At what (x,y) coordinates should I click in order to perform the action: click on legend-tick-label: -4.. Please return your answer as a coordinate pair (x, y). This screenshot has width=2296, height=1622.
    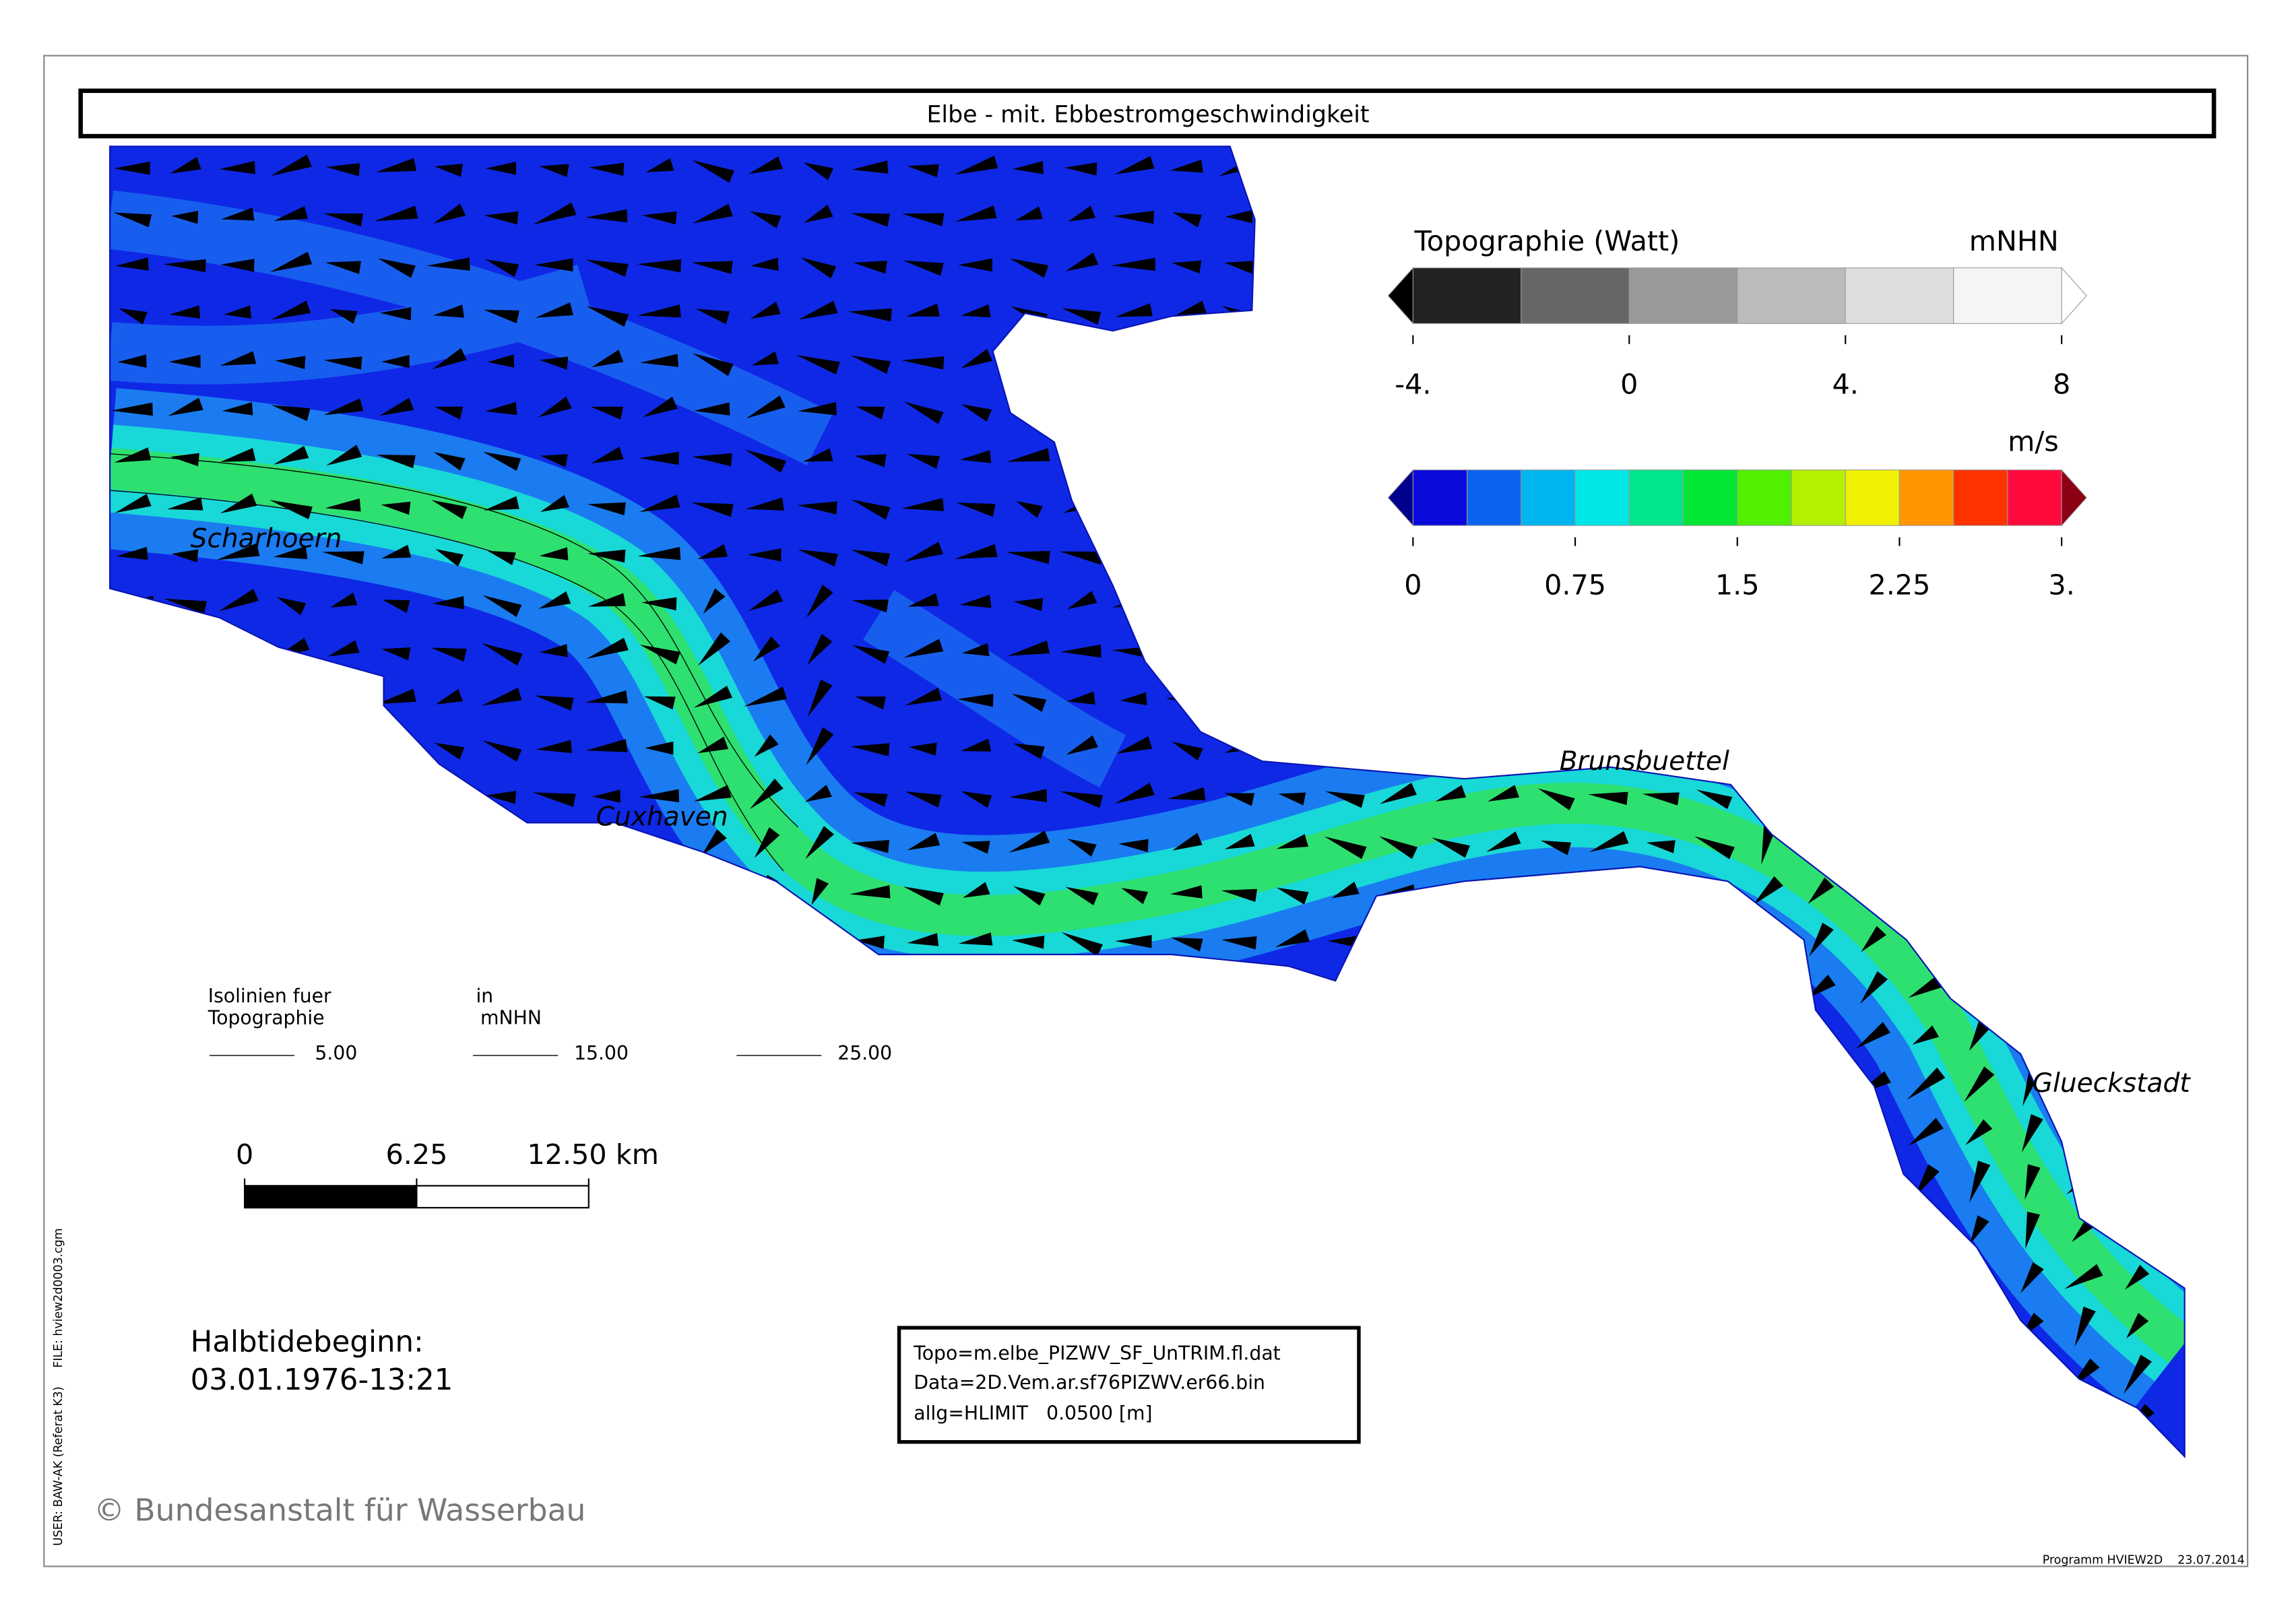
    Looking at the image, I should click on (1413, 385).